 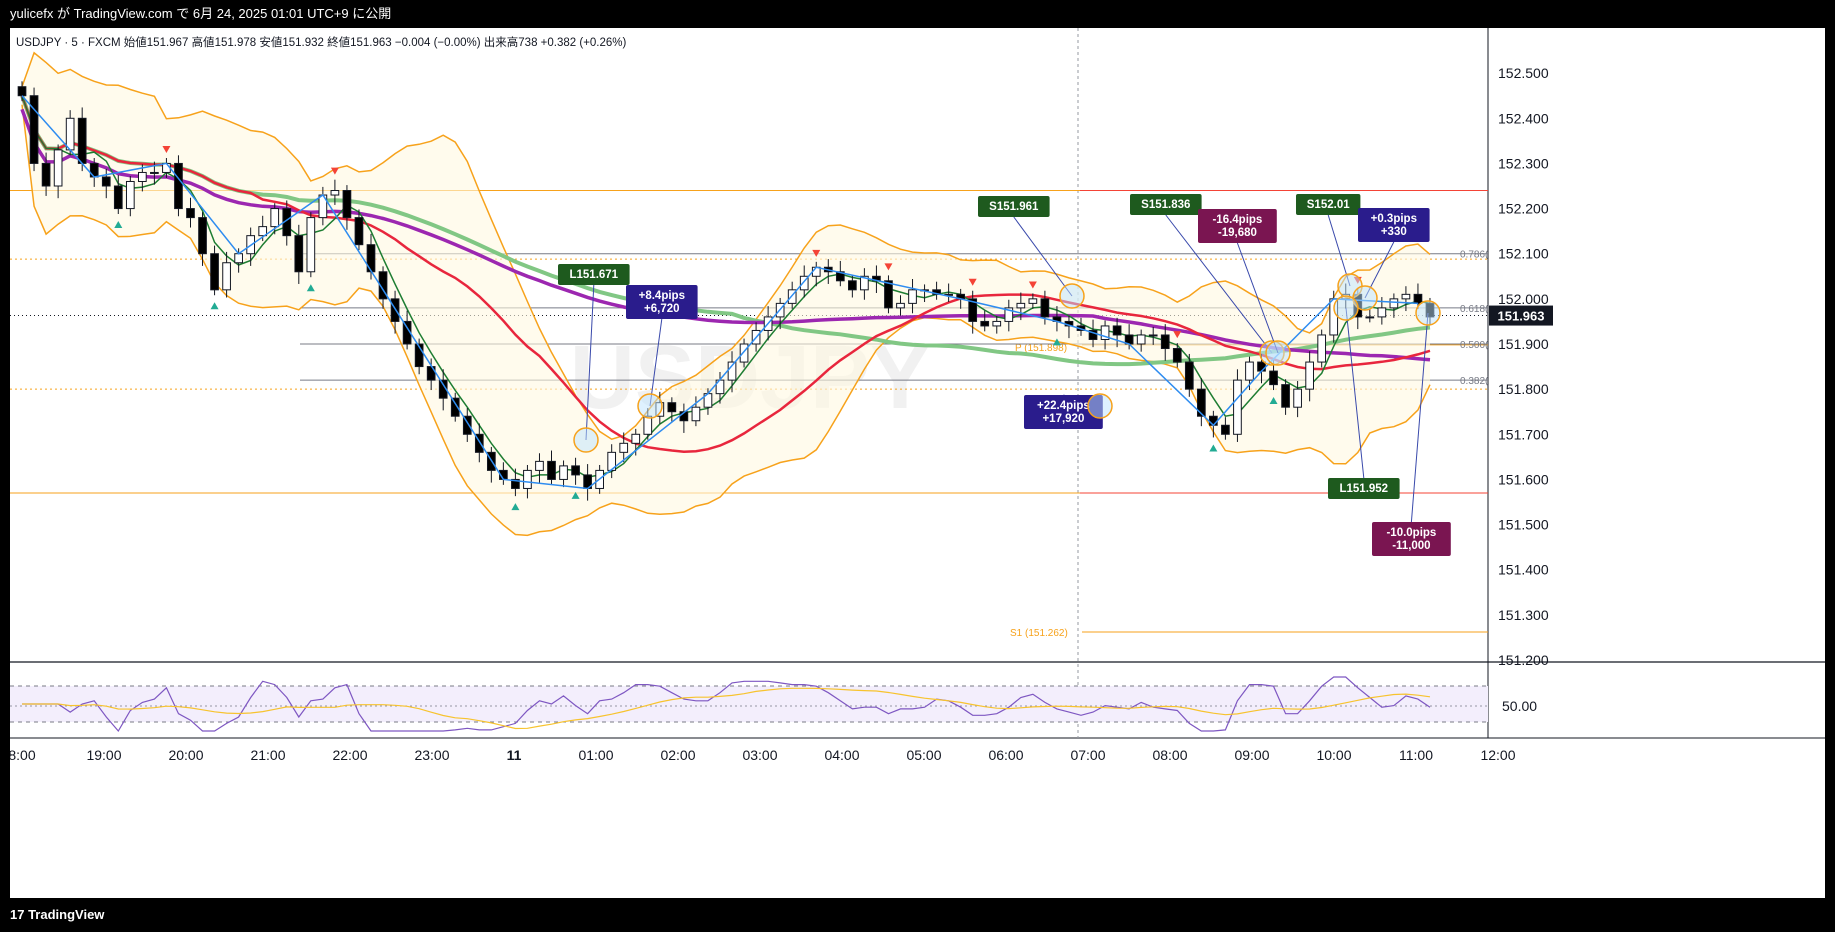 I want to click on time-tick-label: 12:00, so click(x=1497, y=755).